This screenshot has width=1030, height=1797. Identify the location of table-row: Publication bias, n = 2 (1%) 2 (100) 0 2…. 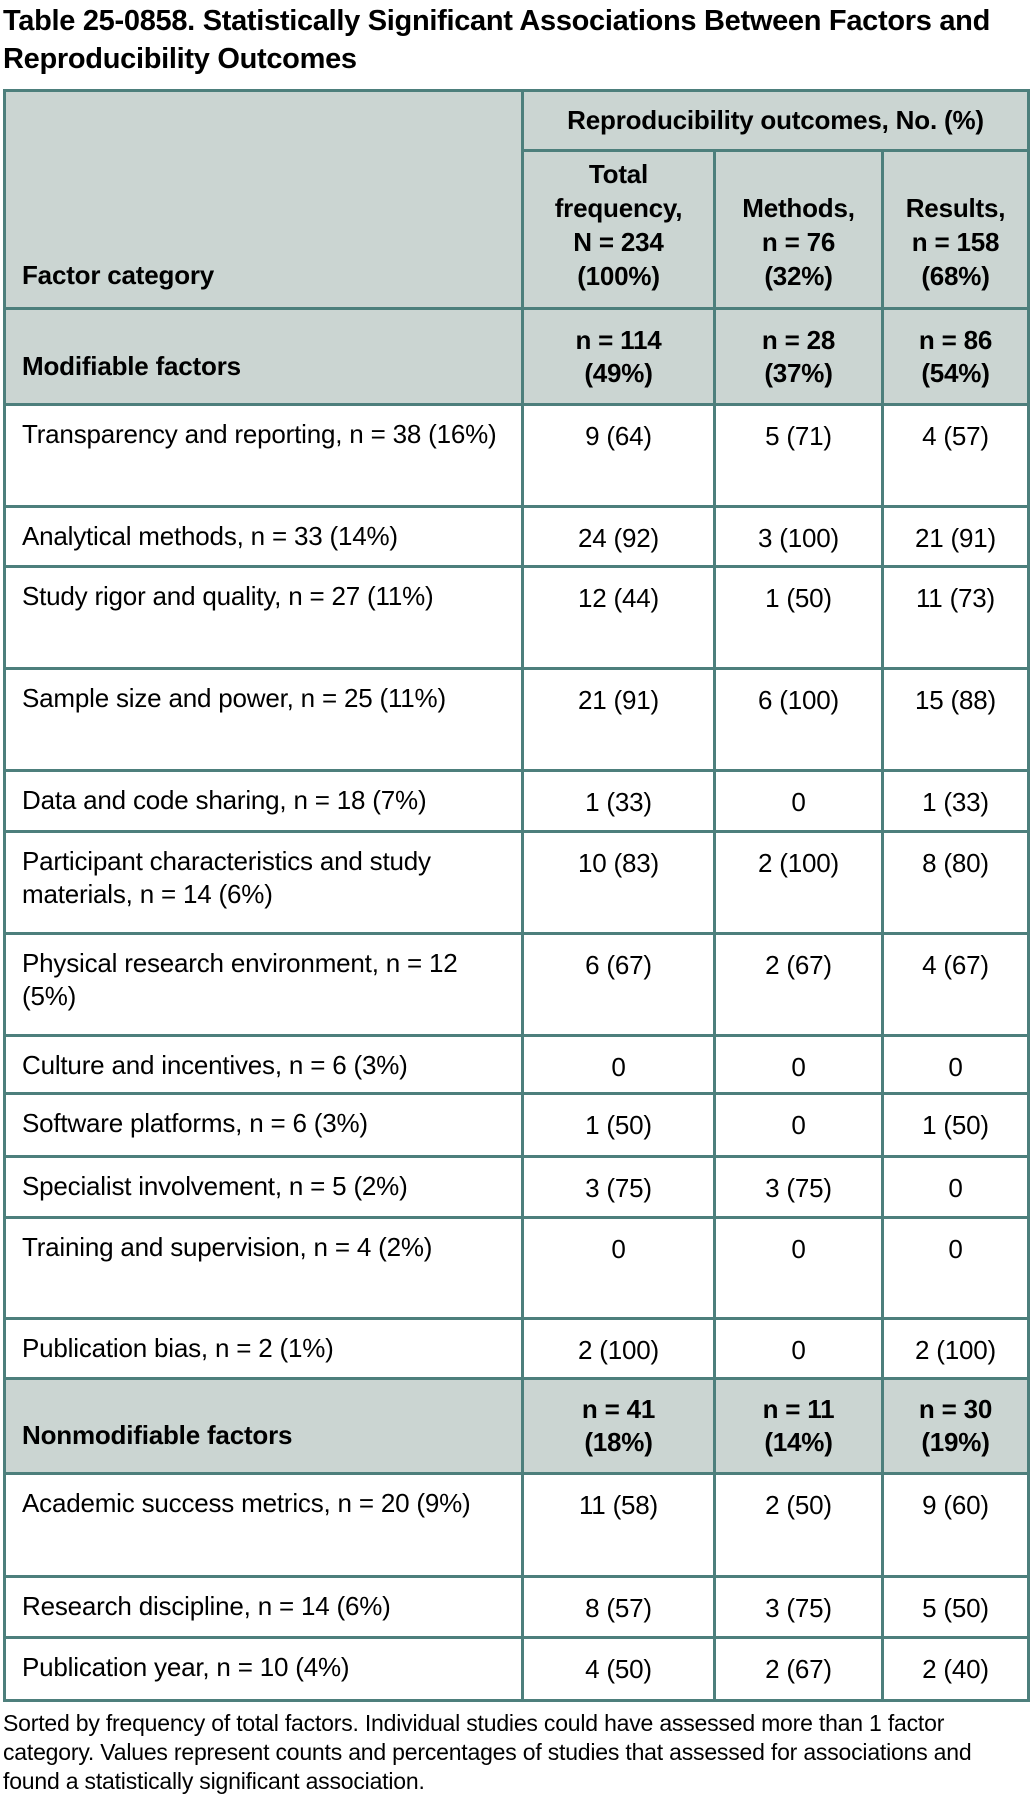
(516, 1348).